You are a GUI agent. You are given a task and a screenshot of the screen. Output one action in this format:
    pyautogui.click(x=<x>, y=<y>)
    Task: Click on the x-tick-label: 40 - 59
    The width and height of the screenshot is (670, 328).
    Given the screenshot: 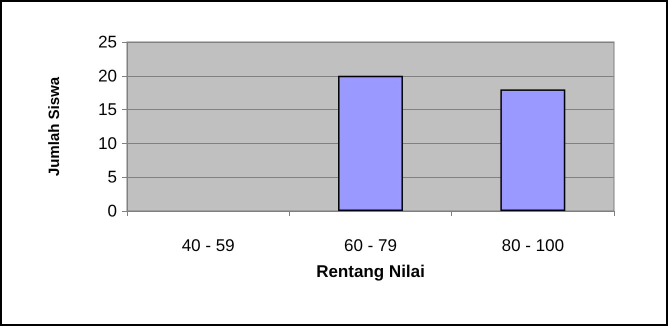 What is the action you would take?
    pyautogui.click(x=208, y=245)
    